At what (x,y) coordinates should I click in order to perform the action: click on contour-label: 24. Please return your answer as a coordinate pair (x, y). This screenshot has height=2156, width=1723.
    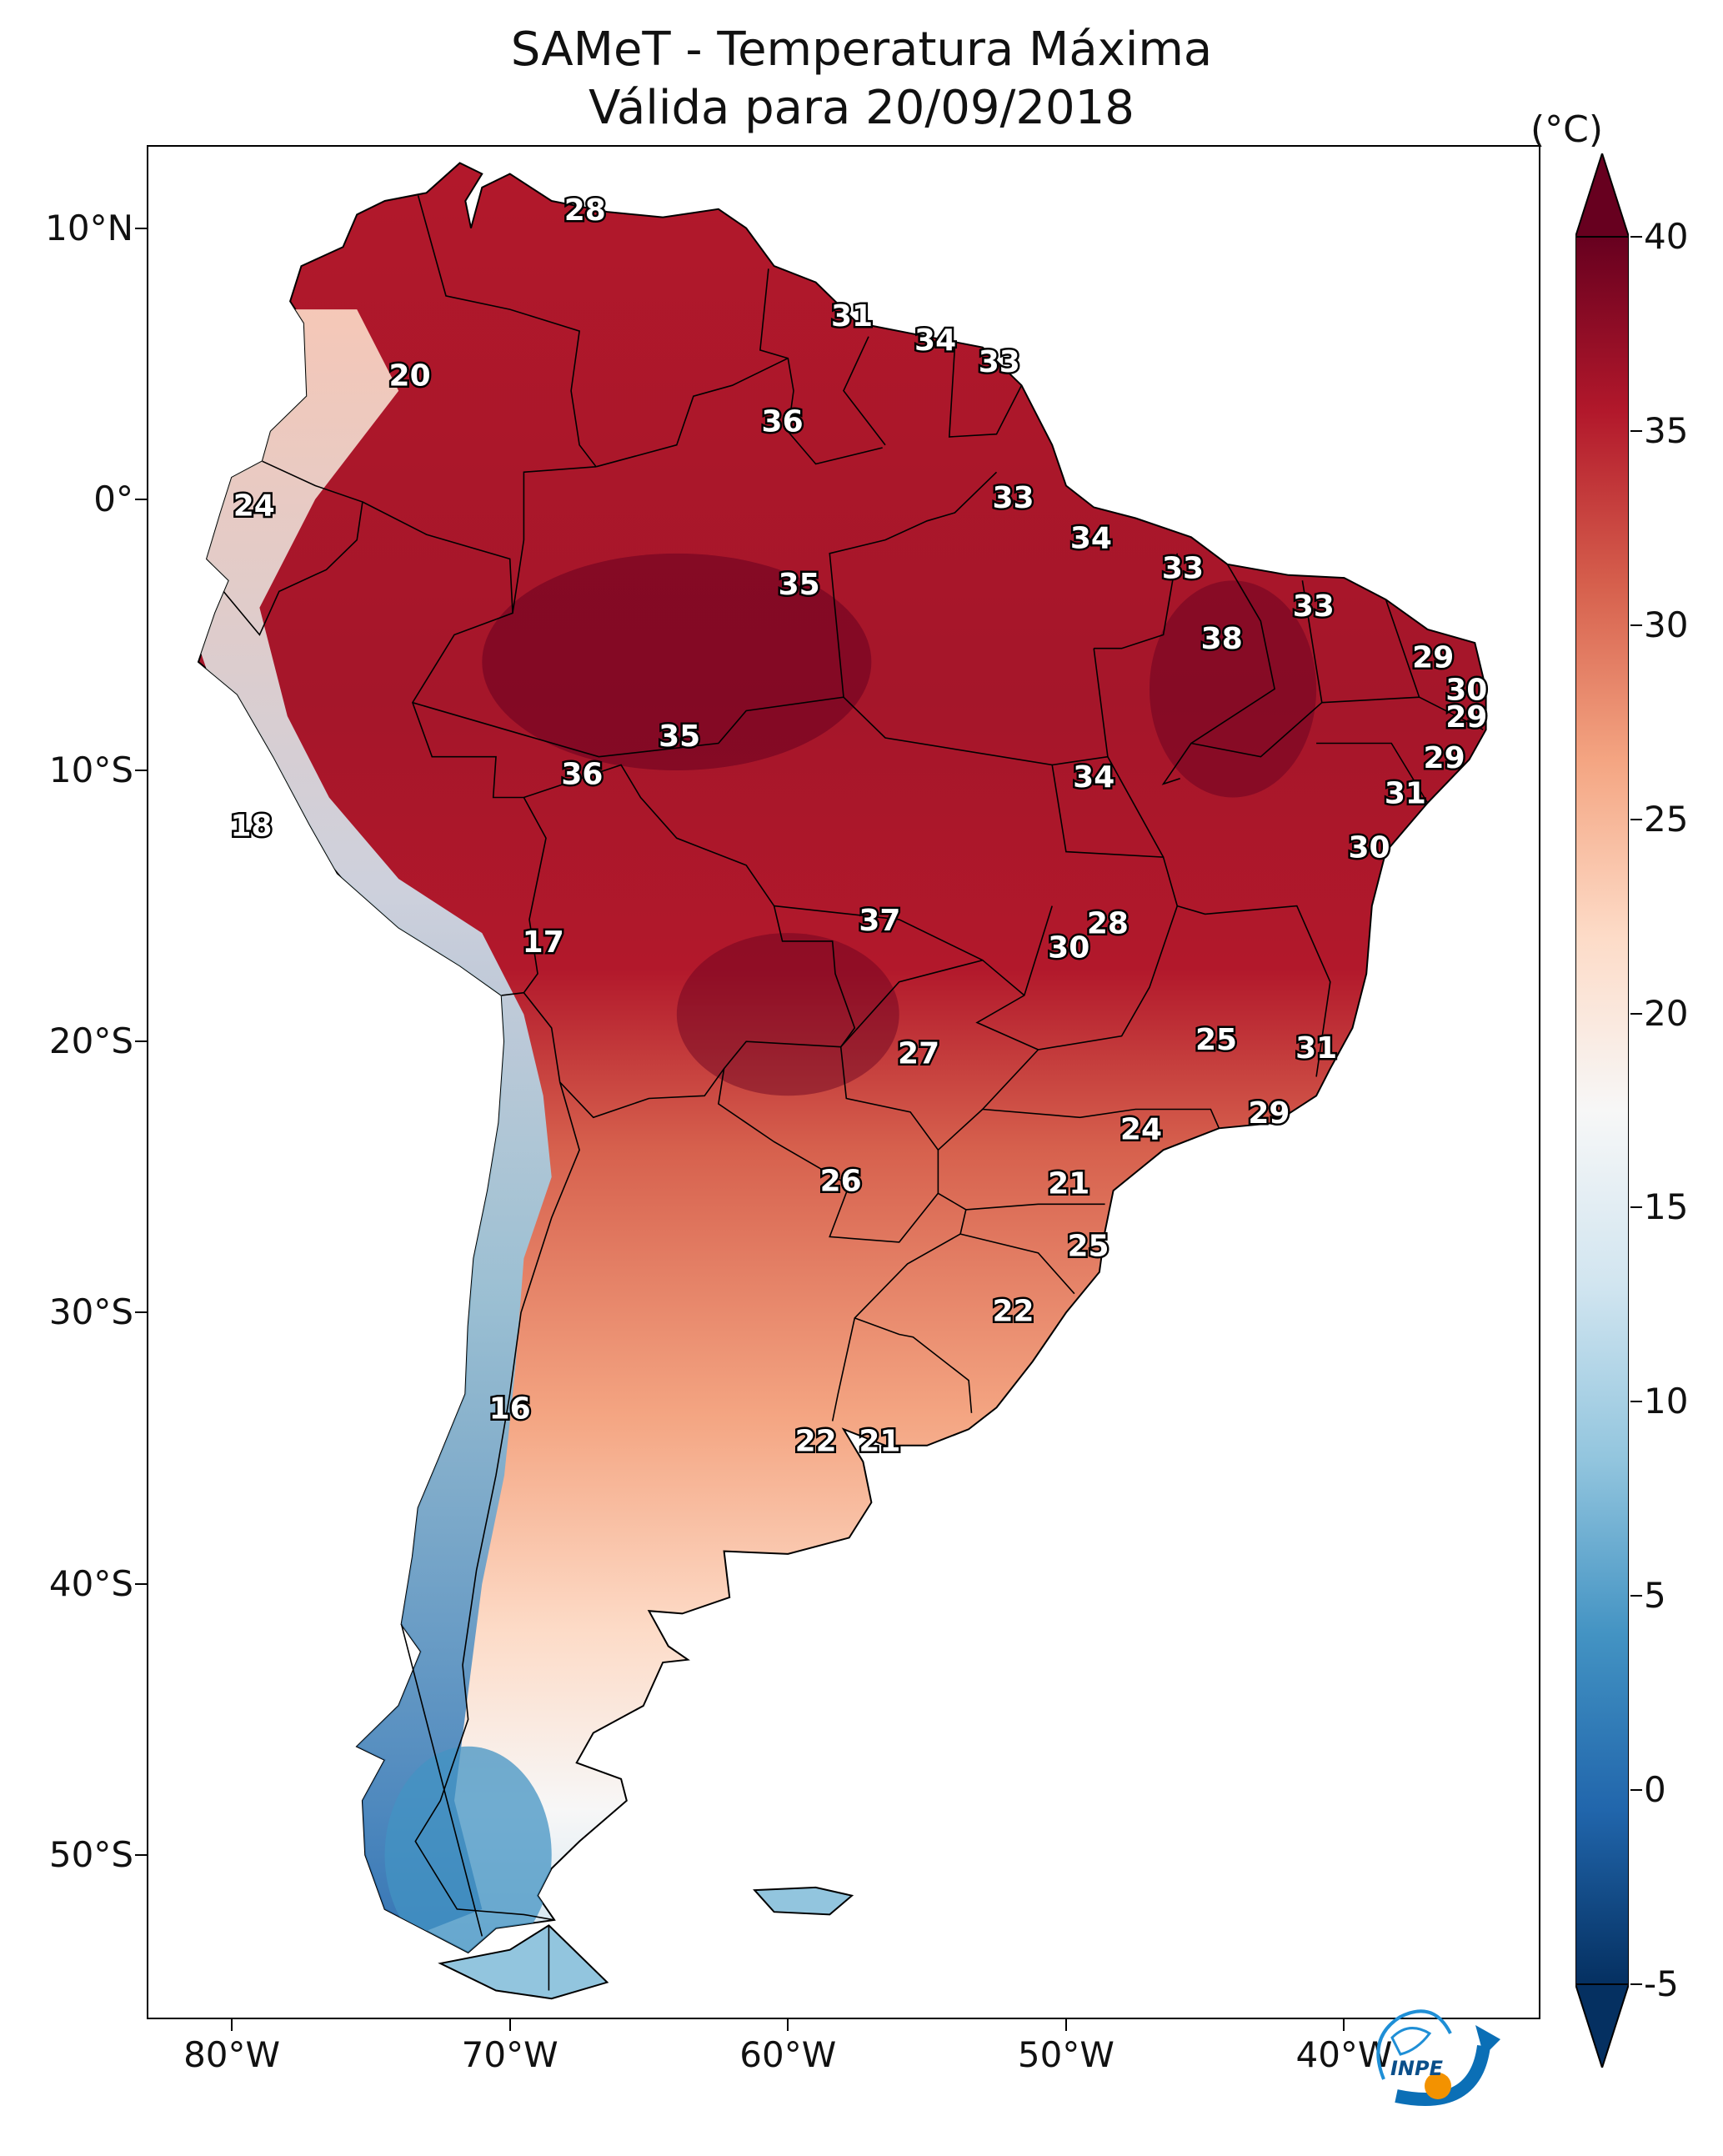
    Looking at the image, I should click on (1141, 1130).